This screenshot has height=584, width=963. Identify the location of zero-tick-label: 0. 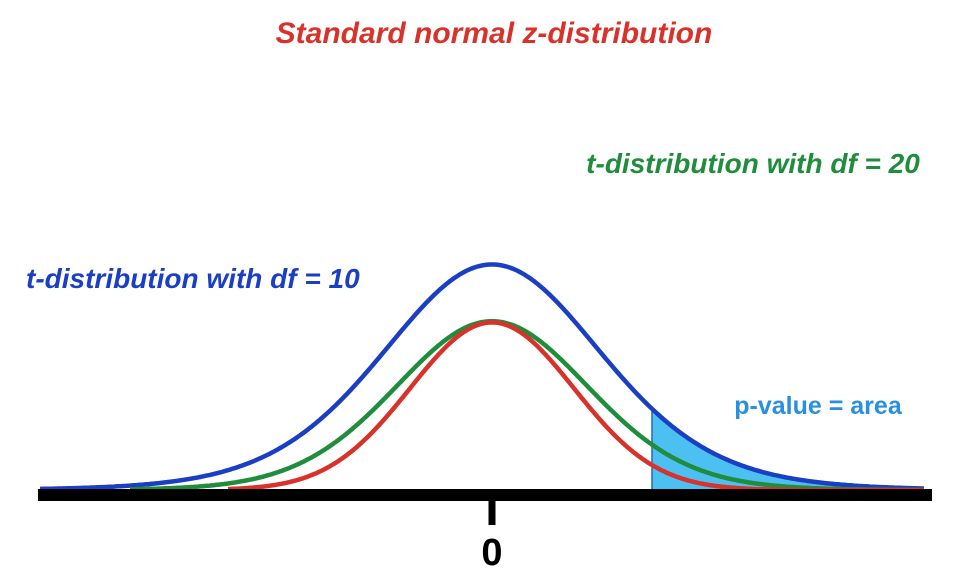
(491, 553).